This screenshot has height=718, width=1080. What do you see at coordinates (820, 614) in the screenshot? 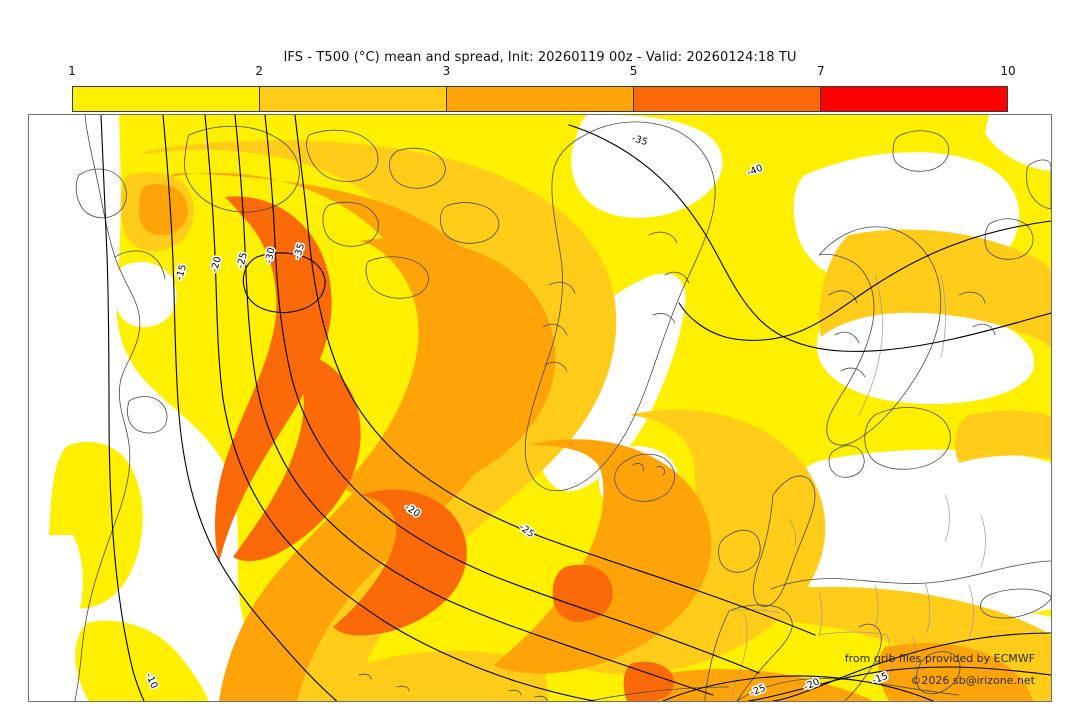
I see `border-france-germany` at bounding box center [820, 614].